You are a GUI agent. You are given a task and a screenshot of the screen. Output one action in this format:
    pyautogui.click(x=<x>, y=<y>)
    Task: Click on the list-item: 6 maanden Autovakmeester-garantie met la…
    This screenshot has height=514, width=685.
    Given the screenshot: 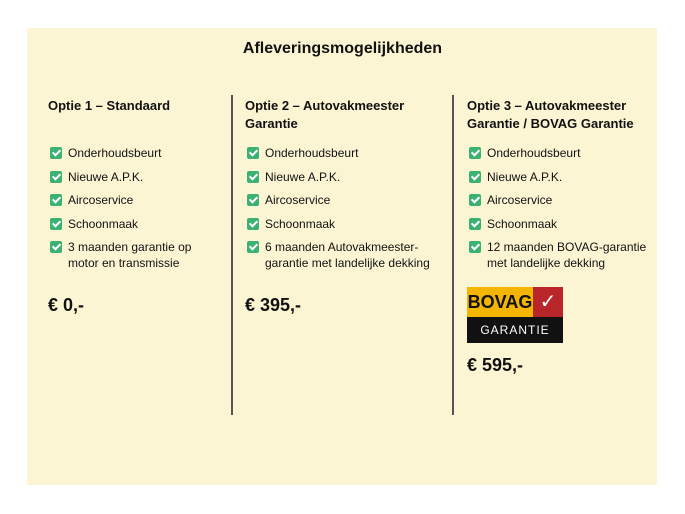 What is the action you would take?
    pyautogui.click(x=342, y=255)
    